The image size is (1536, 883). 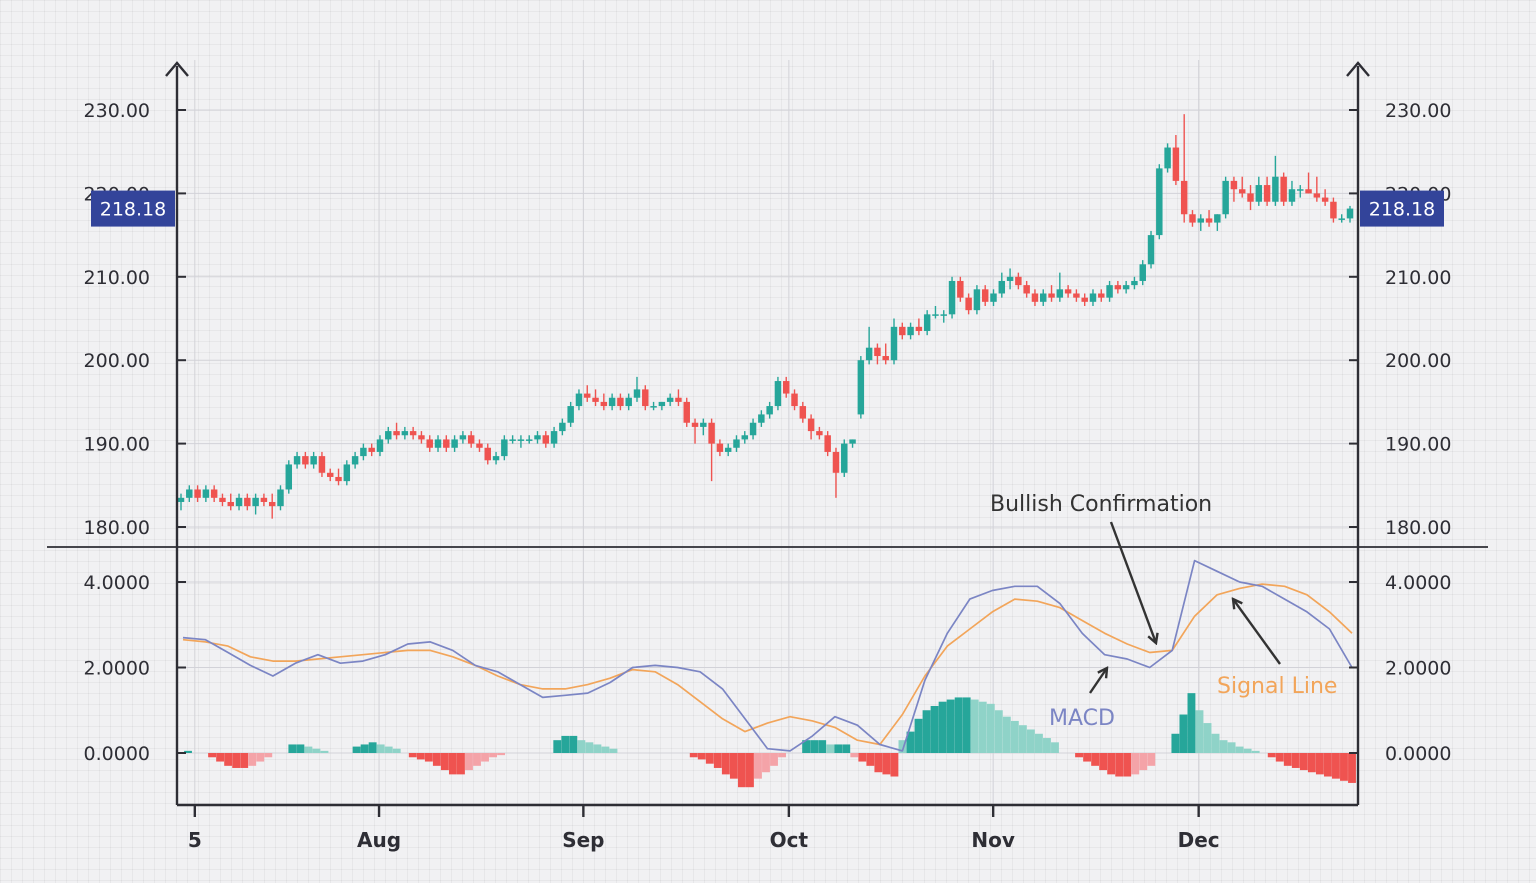 I want to click on y-tick-label-right: 180.00, so click(x=1418, y=528).